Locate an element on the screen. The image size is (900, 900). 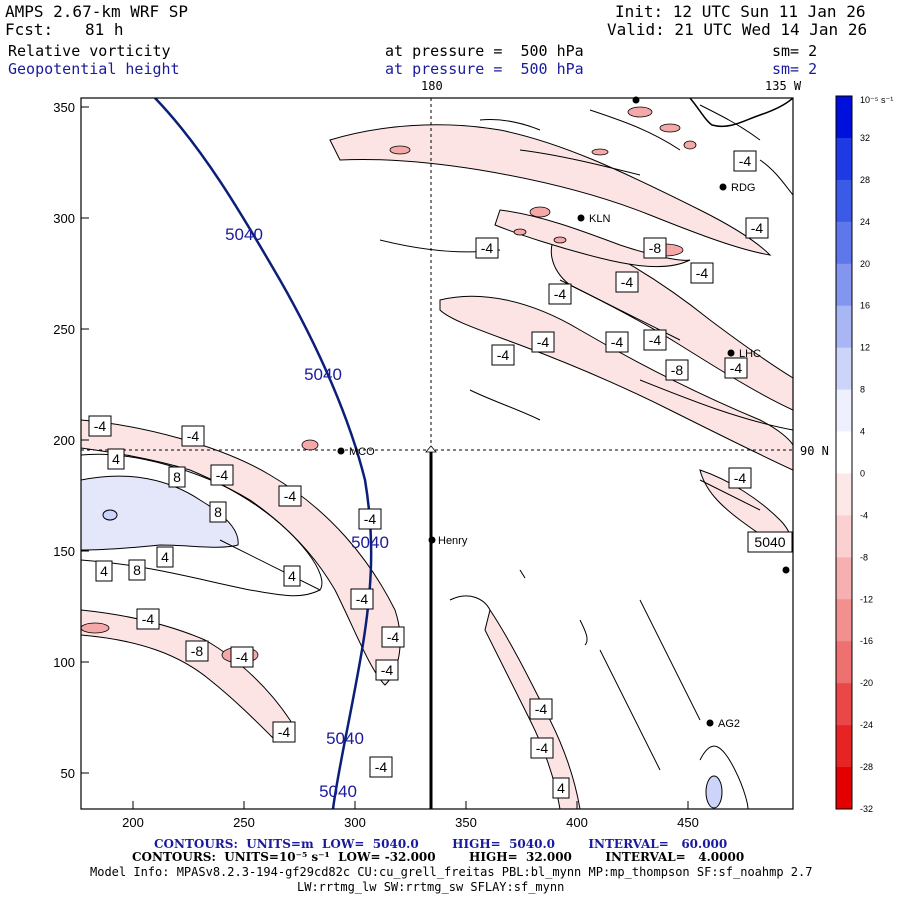
station-label: LHC is located at coordinates (750, 354).